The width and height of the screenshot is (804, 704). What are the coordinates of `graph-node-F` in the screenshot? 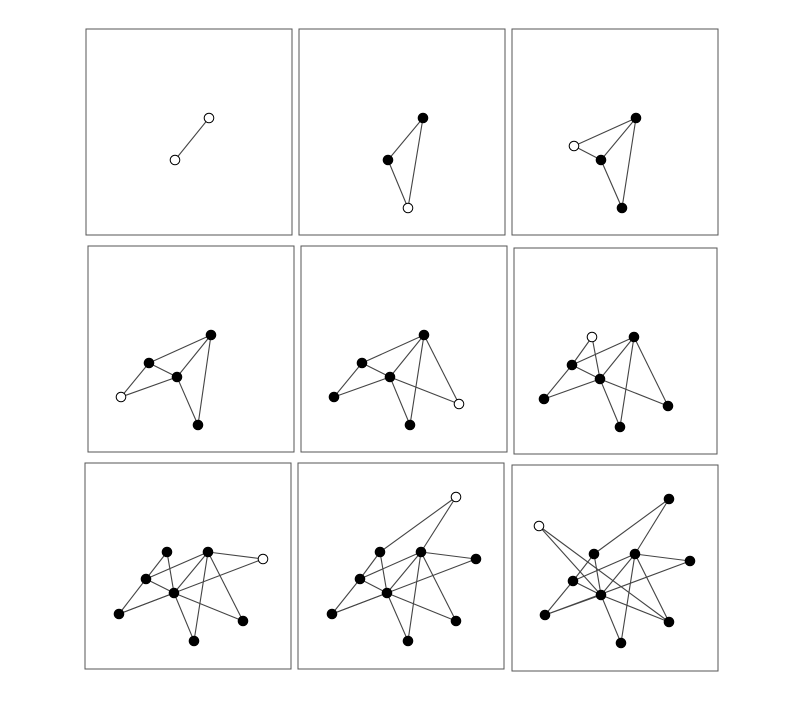 It's located at (669, 622).